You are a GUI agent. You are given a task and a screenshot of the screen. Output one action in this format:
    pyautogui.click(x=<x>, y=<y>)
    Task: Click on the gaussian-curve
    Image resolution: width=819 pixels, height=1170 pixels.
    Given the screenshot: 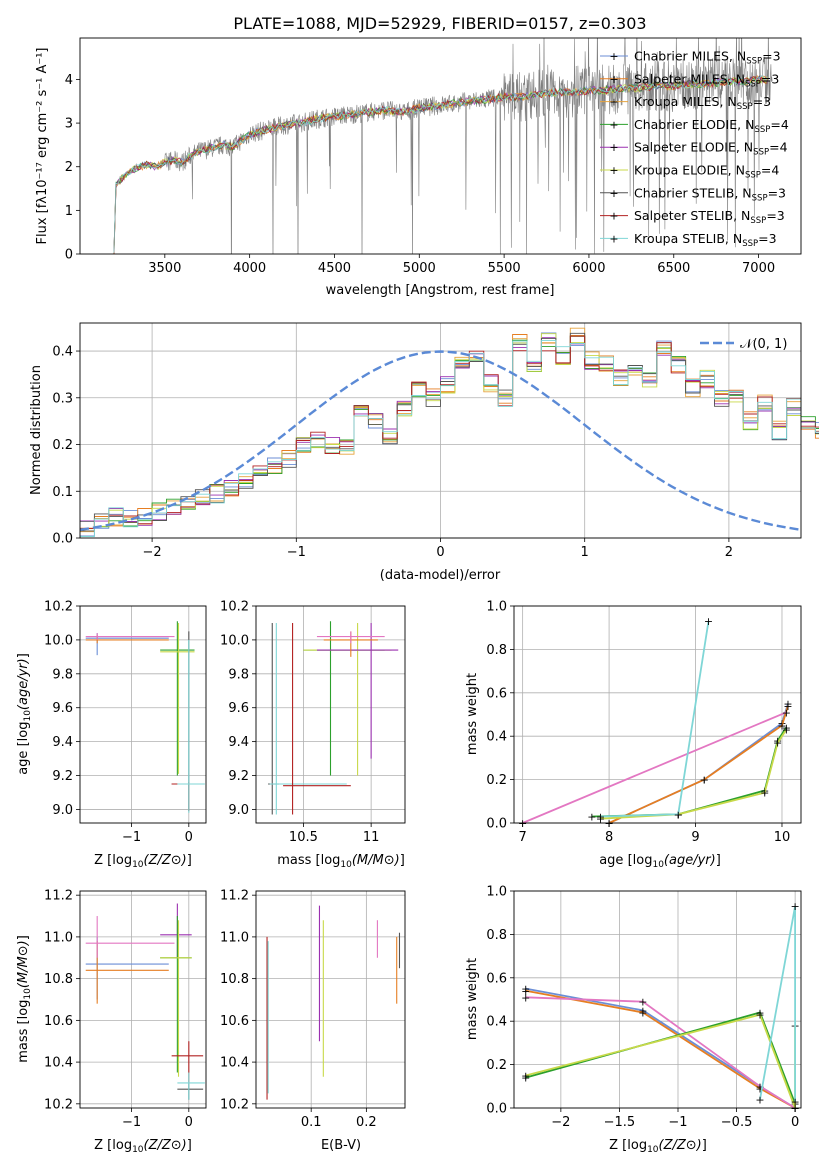 What is the action you would take?
    pyautogui.click(x=440, y=440)
    